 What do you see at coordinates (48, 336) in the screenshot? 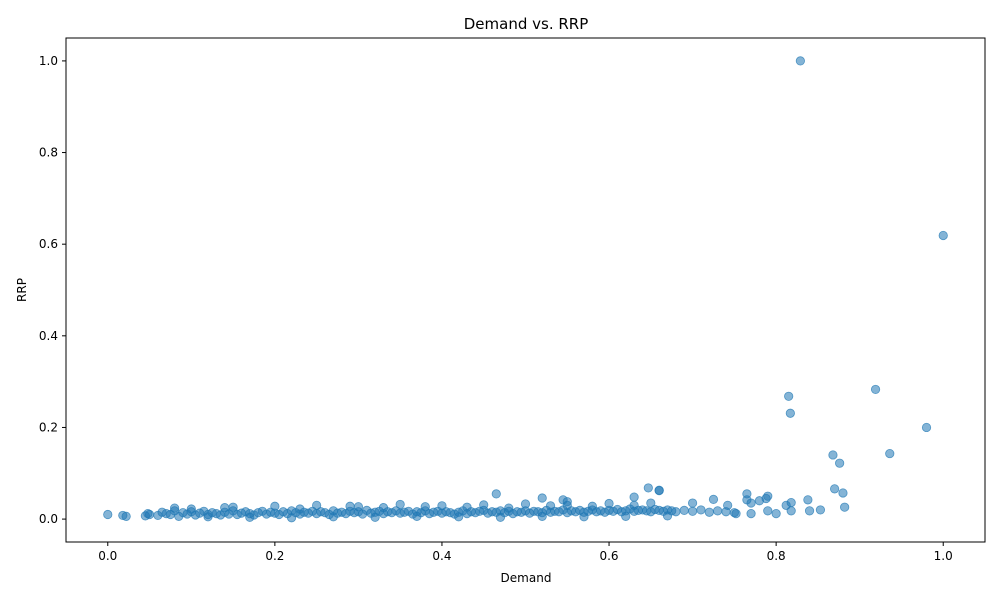
I see `y-tick-label: 0.4` at bounding box center [48, 336].